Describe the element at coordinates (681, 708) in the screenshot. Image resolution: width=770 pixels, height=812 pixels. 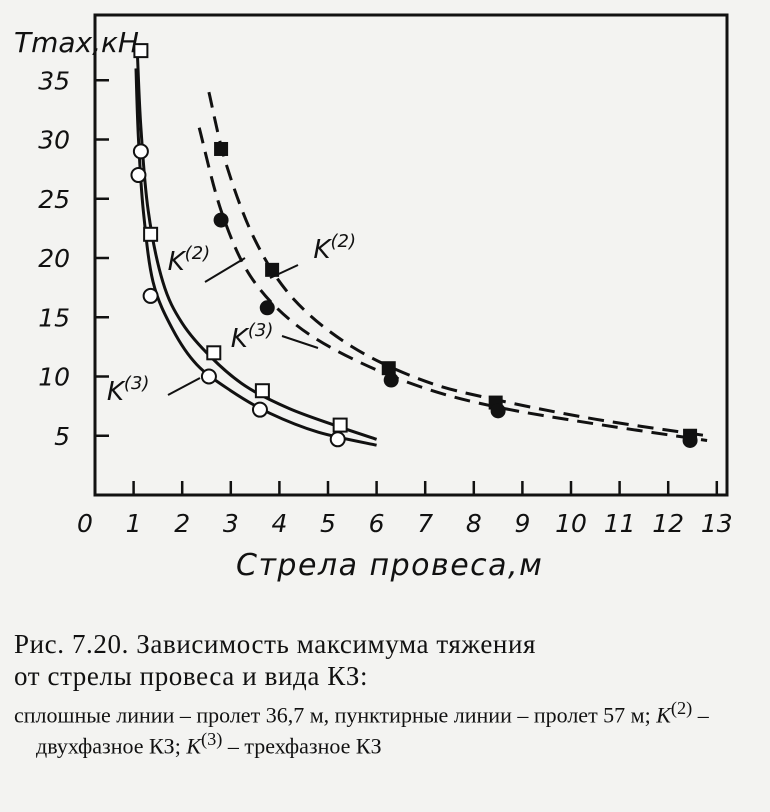
I see `caption-k2-sup: (2)` at that location.